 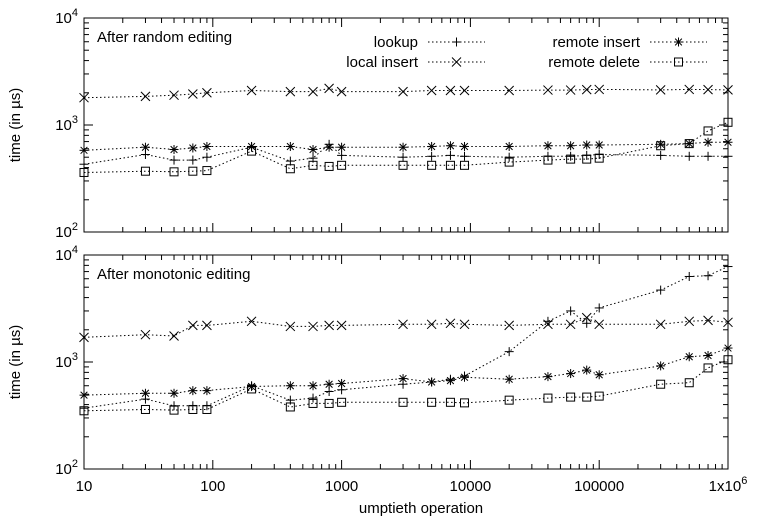 I want to click on x-tick-label: 10000, so click(x=471, y=486).